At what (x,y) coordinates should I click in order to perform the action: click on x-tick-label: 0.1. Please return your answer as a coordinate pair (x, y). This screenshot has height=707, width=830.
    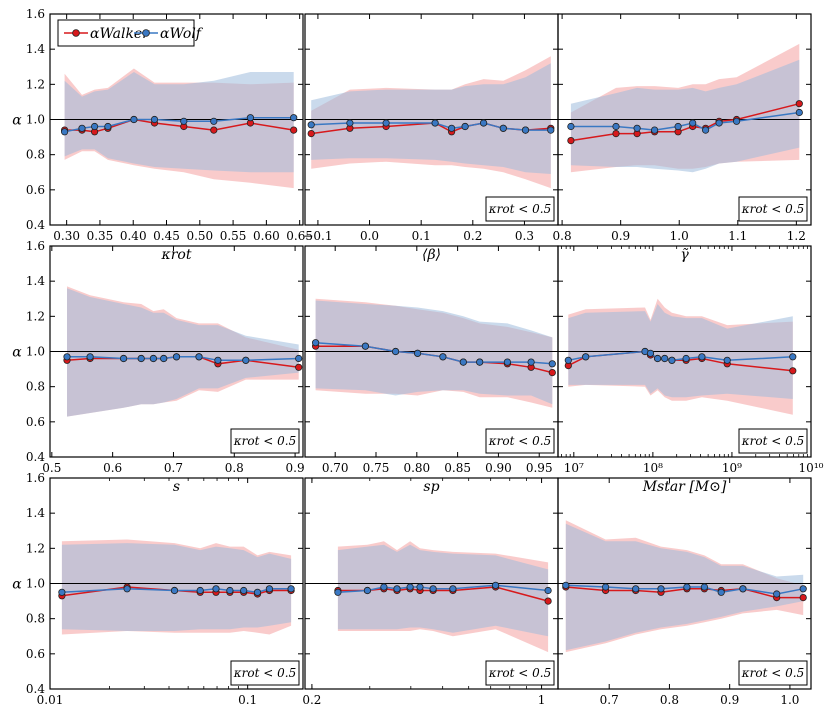
    Looking at the image, I should click on (421, 236).